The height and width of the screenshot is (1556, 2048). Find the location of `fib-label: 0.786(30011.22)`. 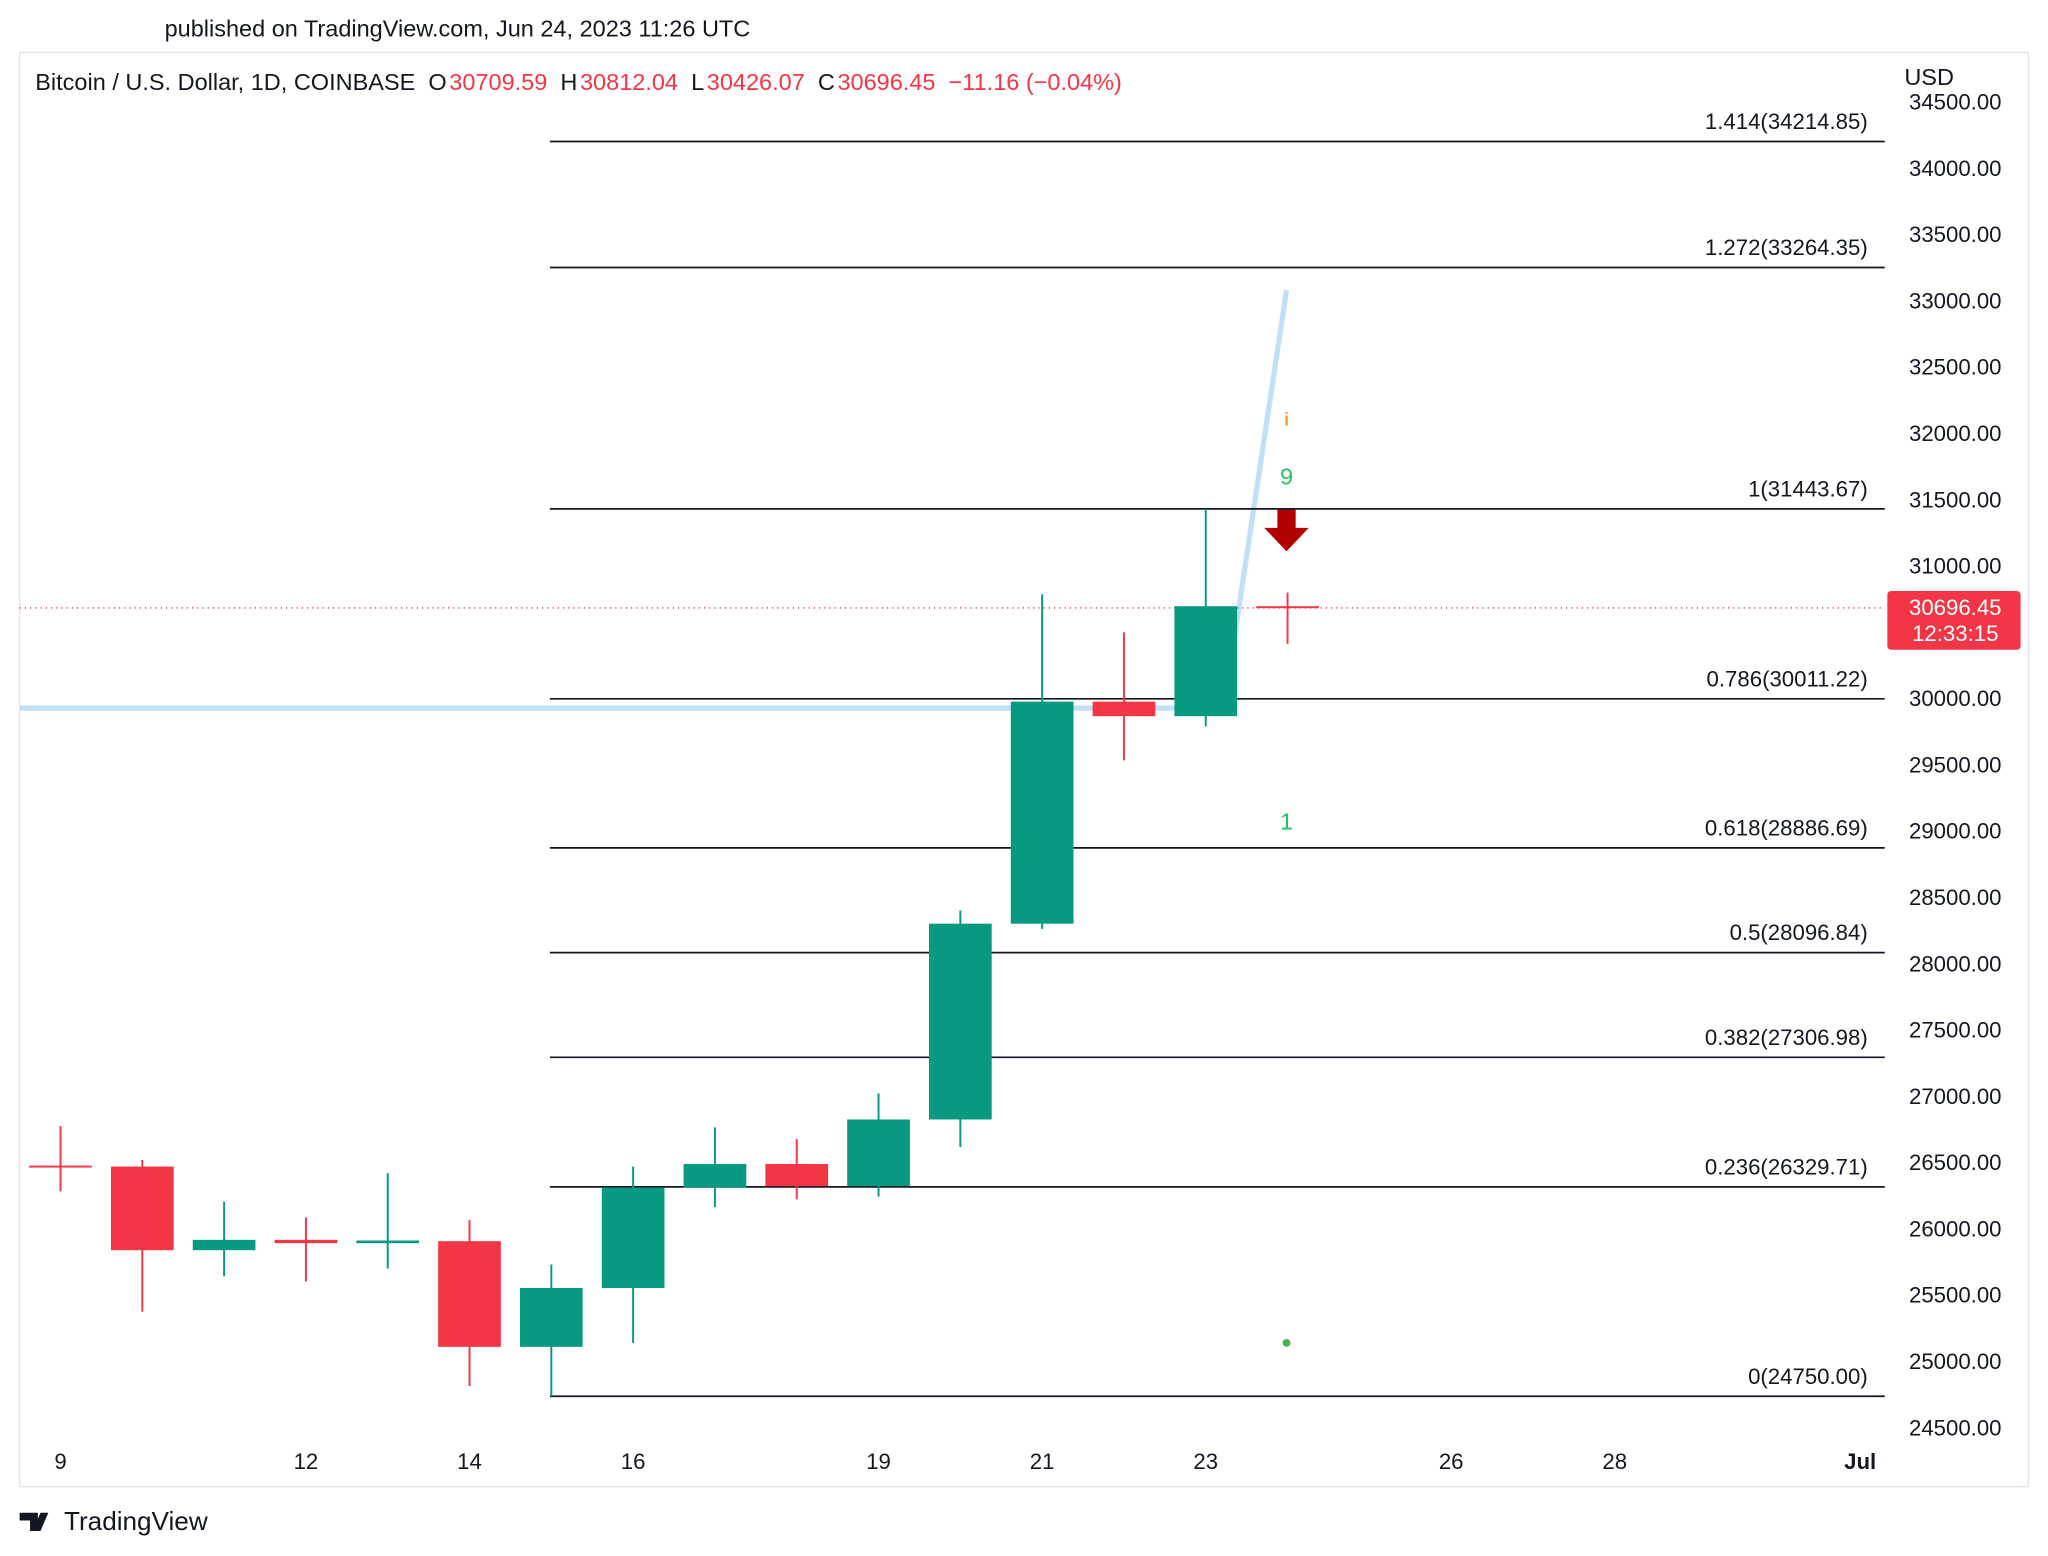

fib-label: 0.786(30011.22) is located at coordinates (1787, 678).